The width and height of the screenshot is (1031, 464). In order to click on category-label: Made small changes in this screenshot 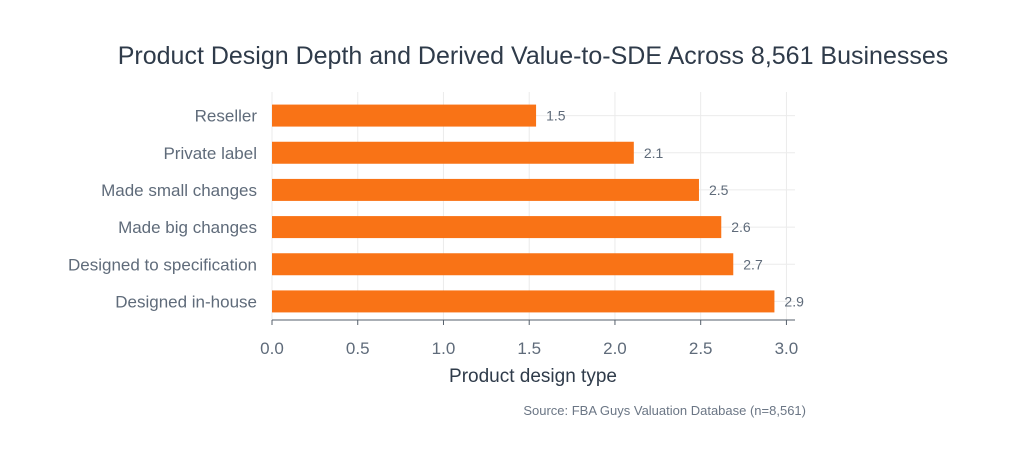, I will do `click(179, 190)`.